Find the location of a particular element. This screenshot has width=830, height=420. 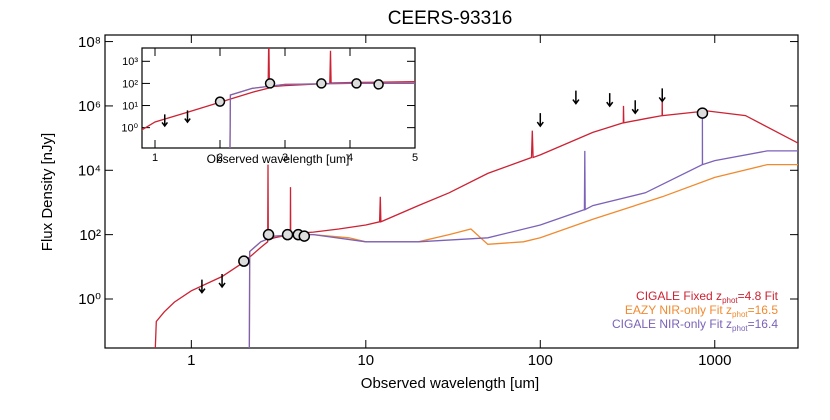

chart-title: CEERS-93316 is located at coordinates (450, 18).